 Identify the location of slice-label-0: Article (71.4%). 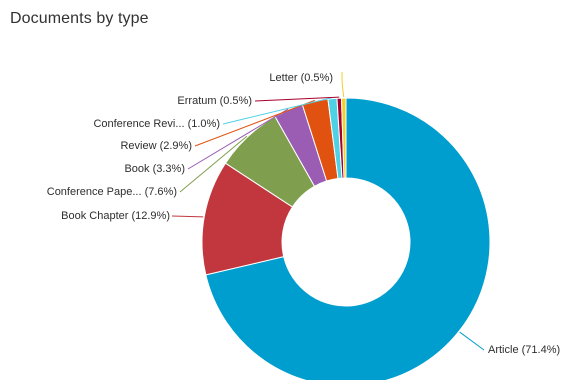
(524, 350).